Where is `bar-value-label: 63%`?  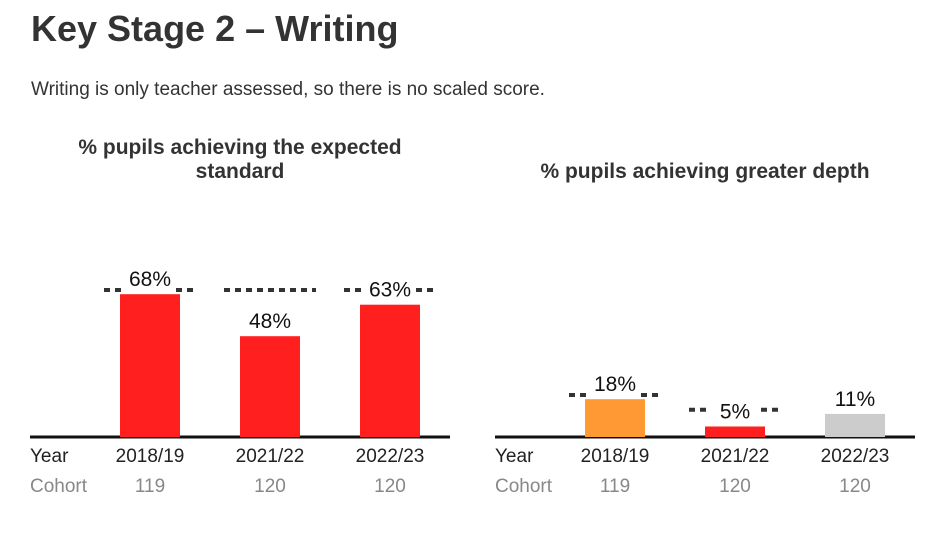
bar-value-label: 63% is located at coordinates (390, 290).